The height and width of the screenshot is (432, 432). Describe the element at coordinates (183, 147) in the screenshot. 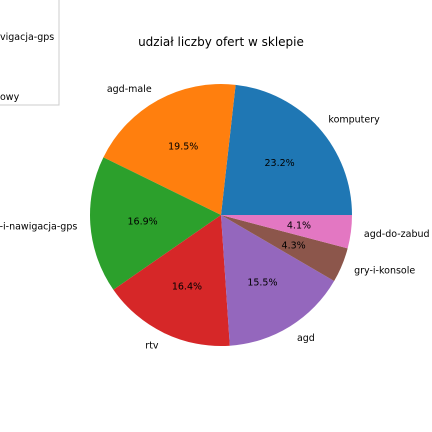

I see `pie-pct-label: 19.5%` at that location.